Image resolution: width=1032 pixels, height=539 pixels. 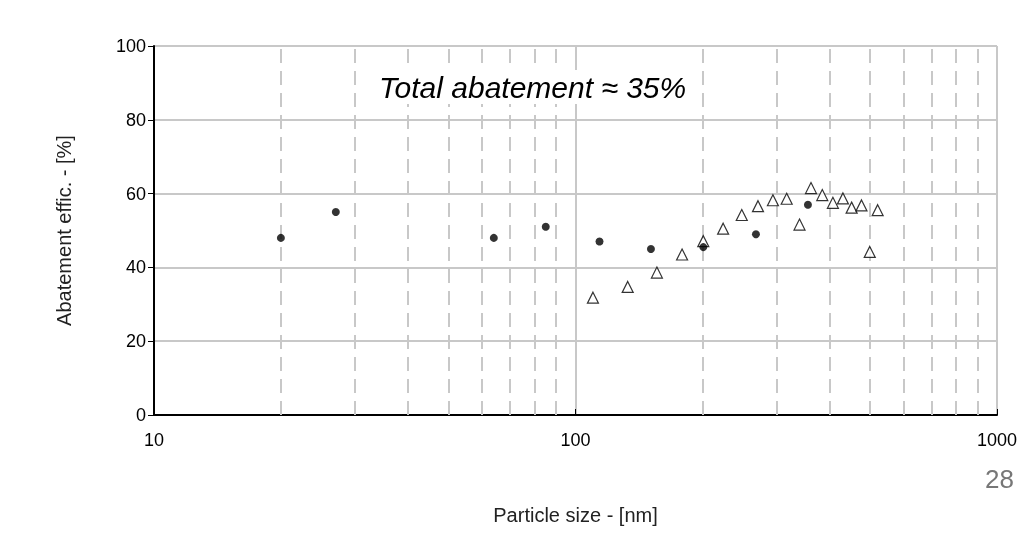 I want to click on annotation: Total abatement ≈ 35%, so click(x=533, y=87).